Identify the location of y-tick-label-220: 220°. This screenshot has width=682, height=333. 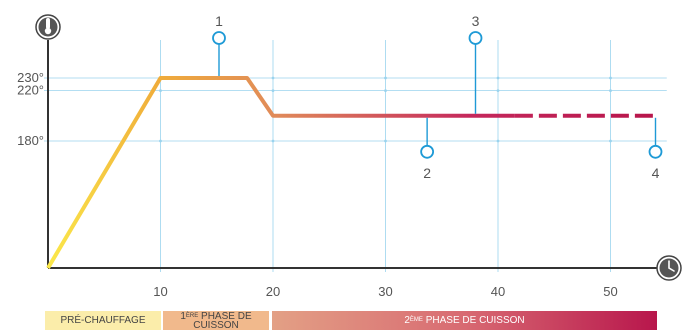
(30, 90).